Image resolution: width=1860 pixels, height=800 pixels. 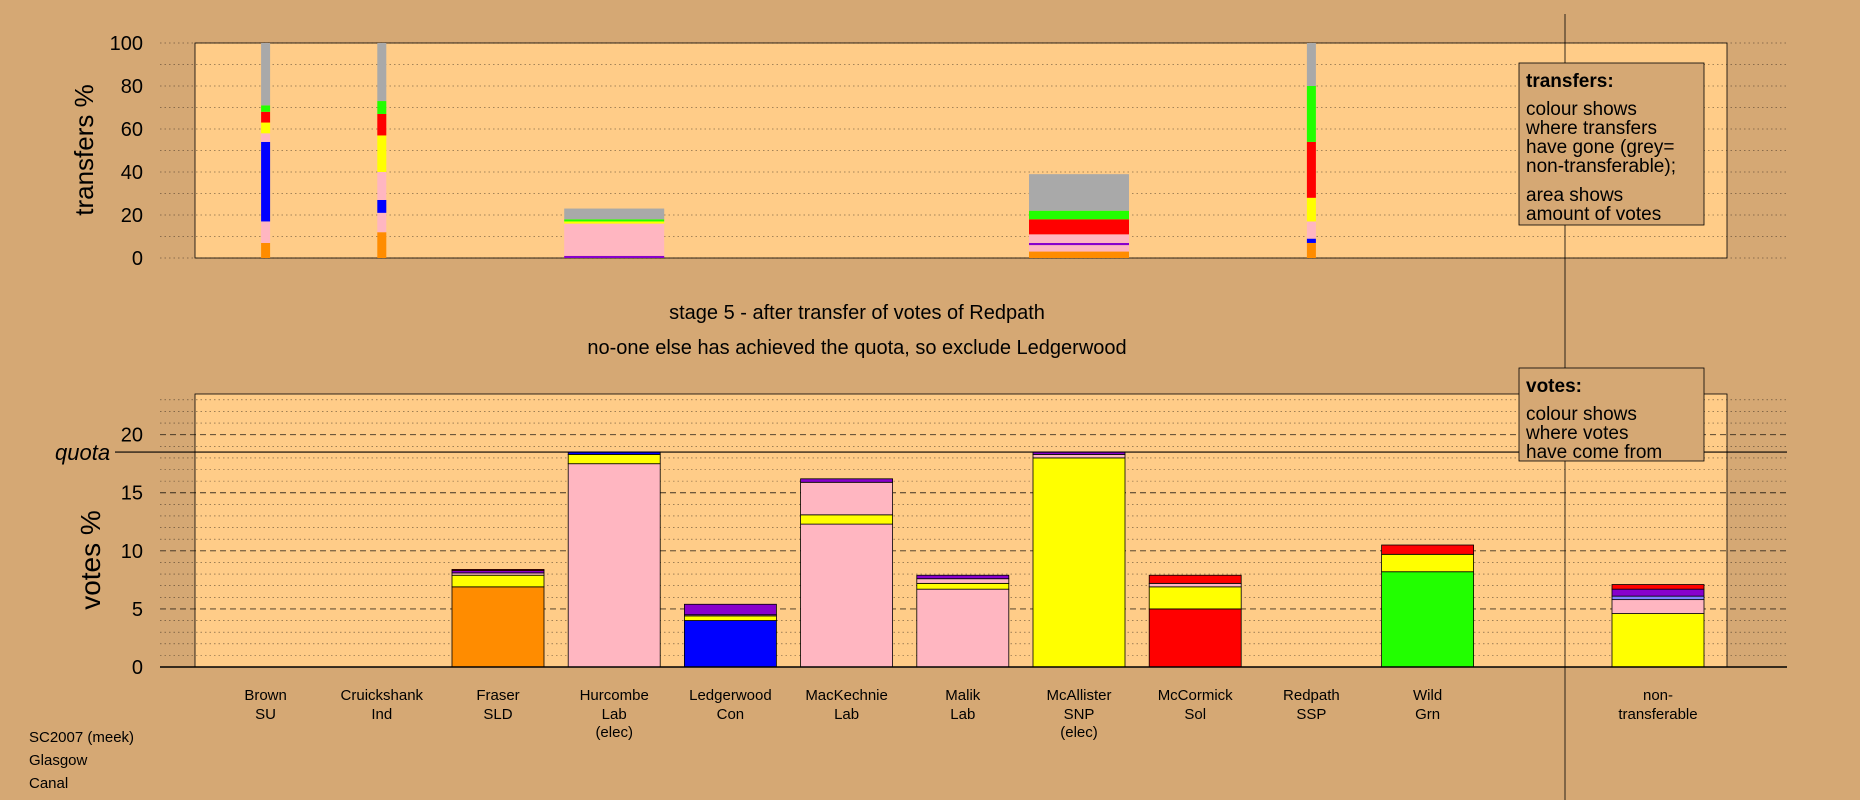 I want to click on votes-y-tick-label: 0, so click(x=137, y=668).